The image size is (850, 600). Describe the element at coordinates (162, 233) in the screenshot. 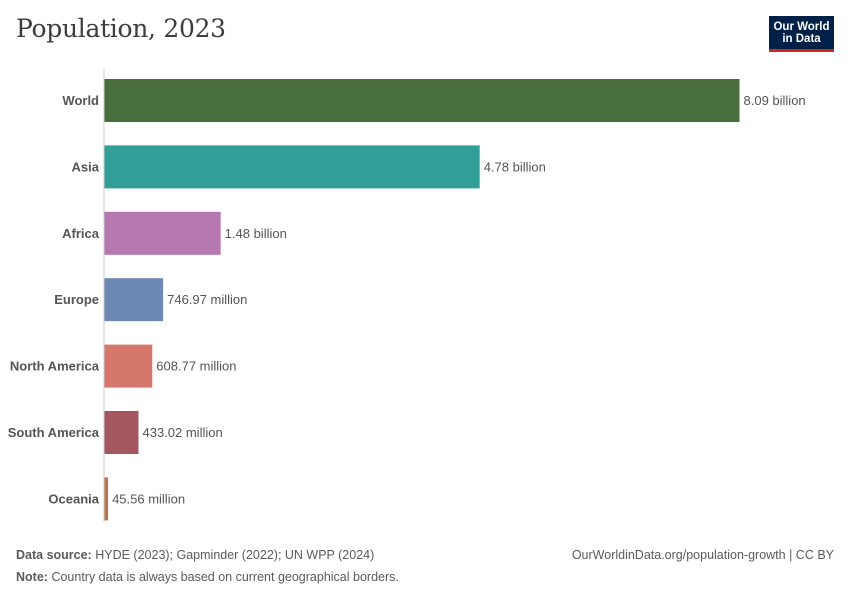

I see `bar-africa` at that location.